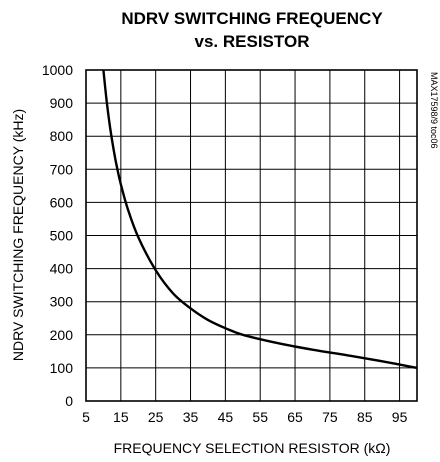  Describe the element at coordinates (252, 18) in the screenshot. I see `chart-title-line1: NDRV SWITCHING FREQUENCY` at that location.